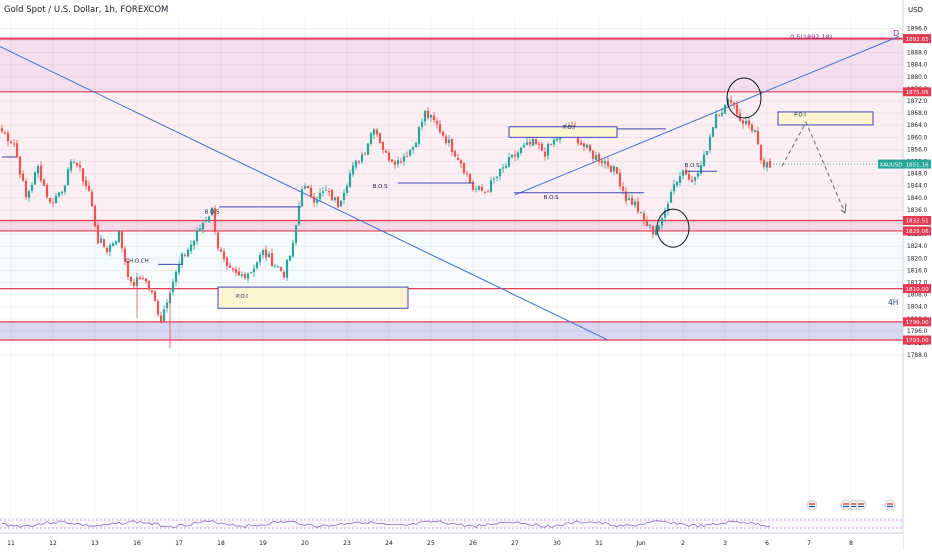 This screenshot has height=555, width=932. What do you see at coordinates (473, 543) in the screenshot?
I see `x-tick-label: 26` at bounding box center [473, 543].